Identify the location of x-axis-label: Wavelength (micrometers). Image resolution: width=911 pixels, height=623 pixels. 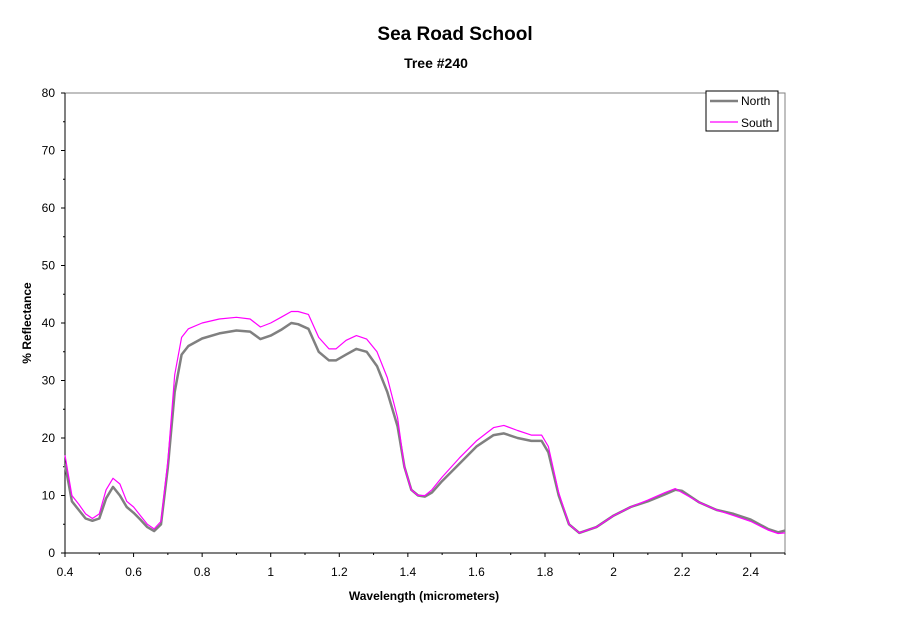
(424, 596).